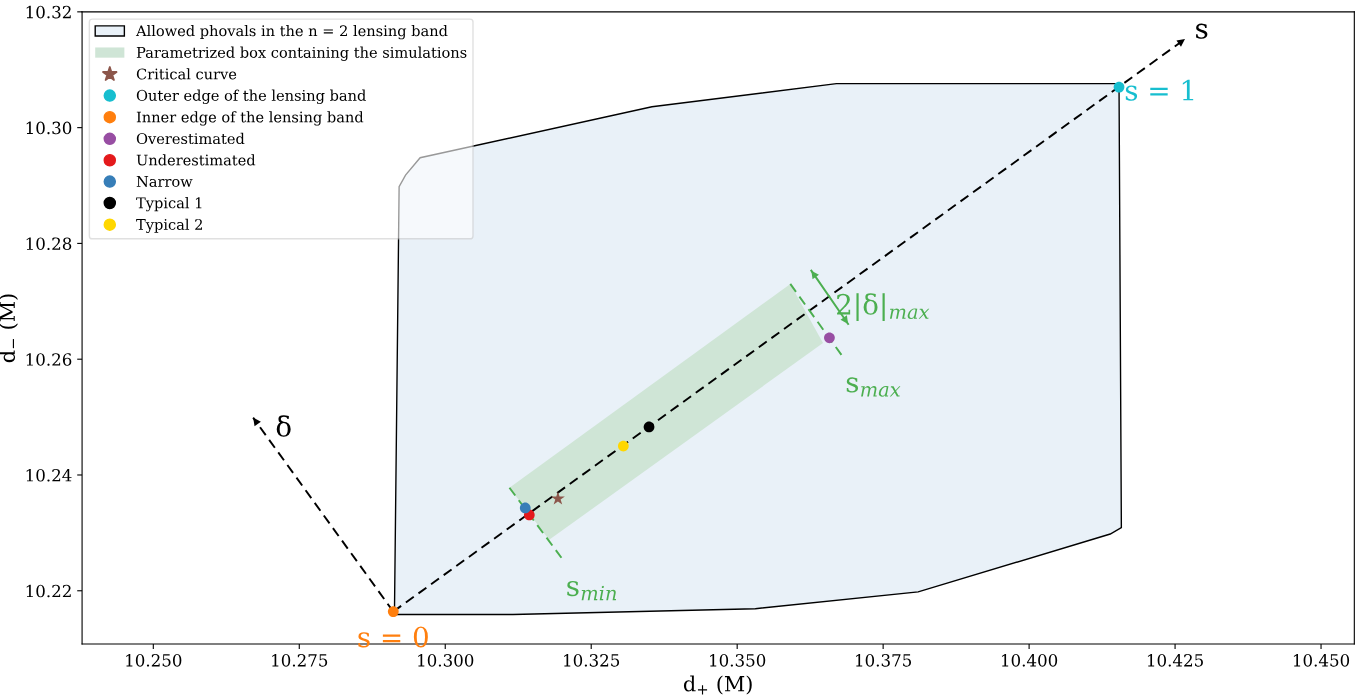  Describe the element at coordinates (446, 660) in the screenshot. I see `x-tick-label: 10.300` at that location.